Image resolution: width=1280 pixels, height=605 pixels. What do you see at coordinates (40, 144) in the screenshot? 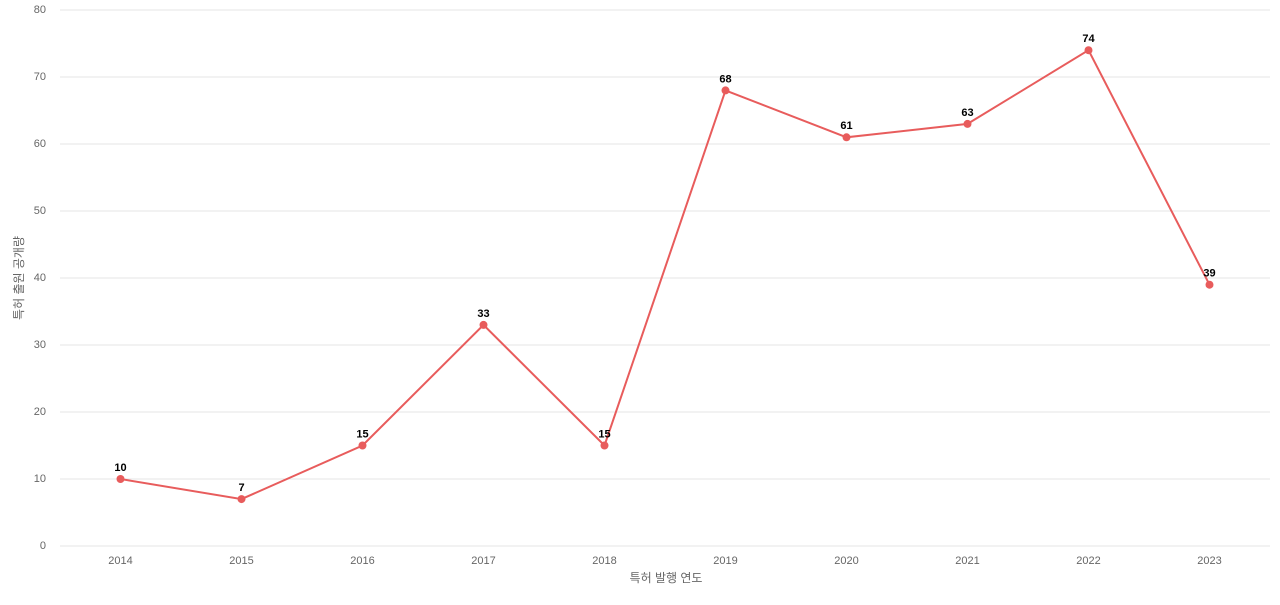
I see `y-tick-label: 60` at bounding box center [40, 144].